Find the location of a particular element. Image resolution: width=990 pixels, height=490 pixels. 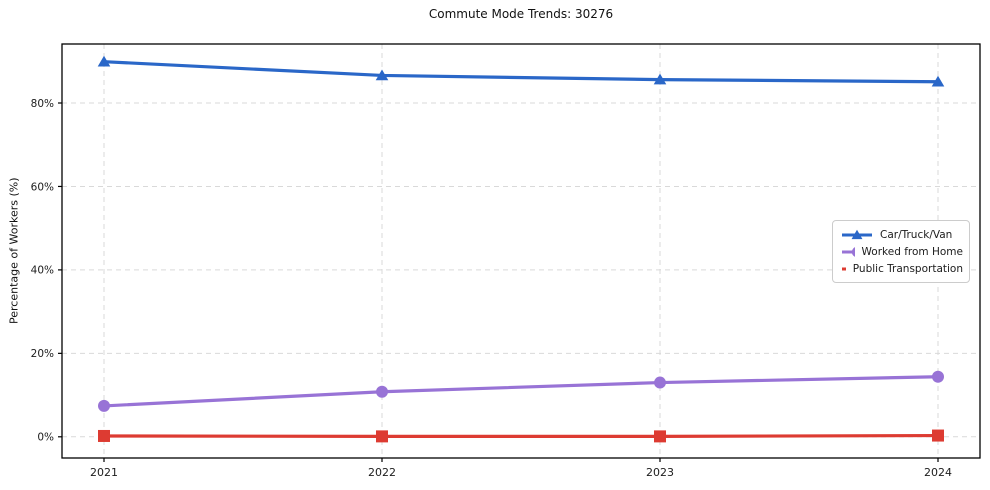

x-tick-label: 2023 is located at coordinates (660, 472).